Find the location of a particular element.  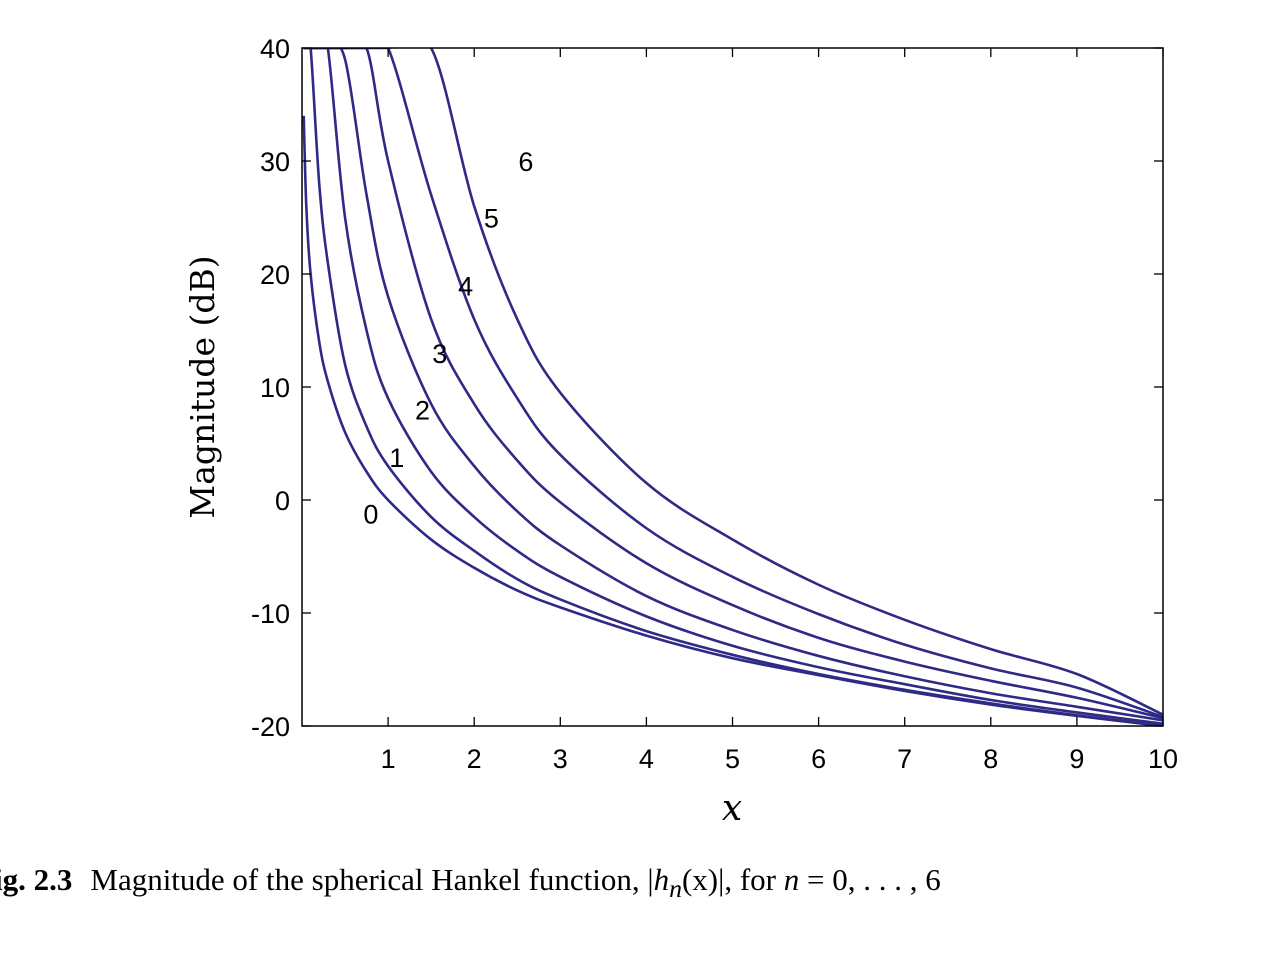

x-tick-label-5: 6 is located at coordinates (818, 759).